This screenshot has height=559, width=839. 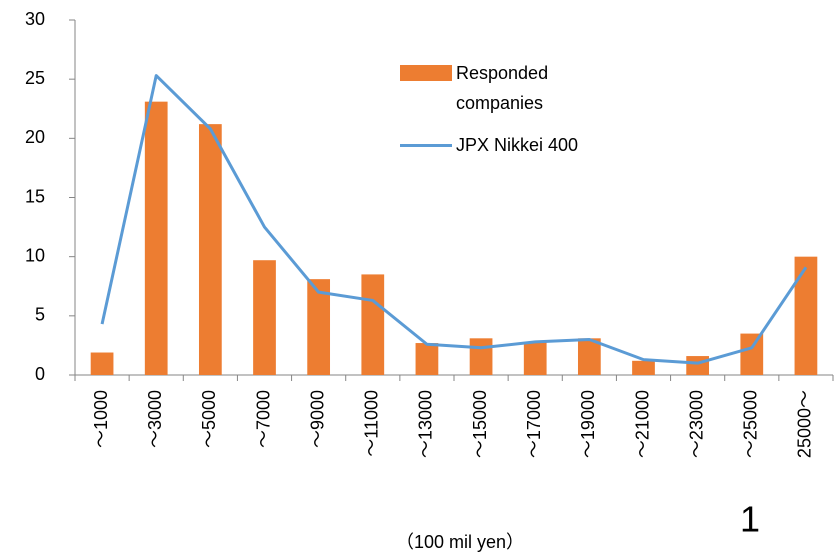 I want to click on x-tick-label: ～19000, so click(x=588, y=424).